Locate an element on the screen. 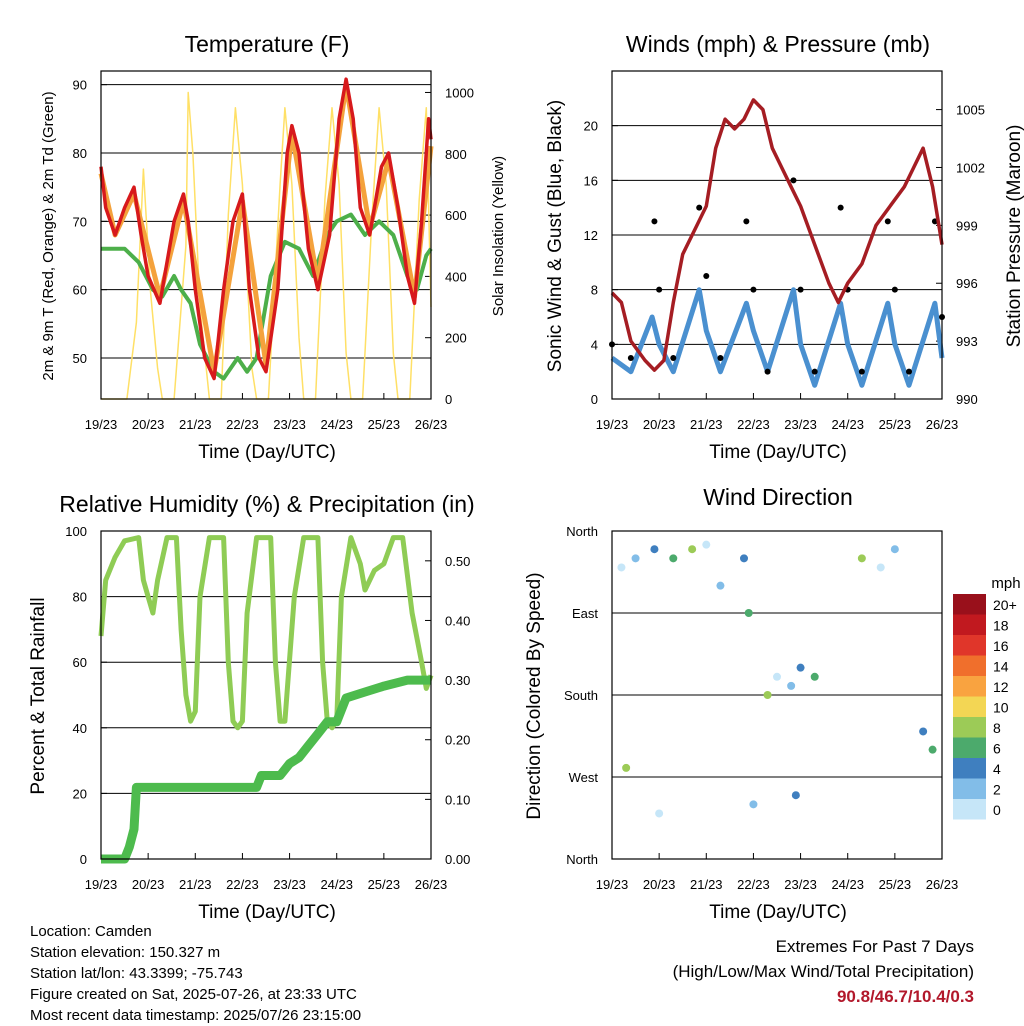 The width and height of the screenshot is (1024, 1026). legend-label: 2 is located at coordinates (997, 790).